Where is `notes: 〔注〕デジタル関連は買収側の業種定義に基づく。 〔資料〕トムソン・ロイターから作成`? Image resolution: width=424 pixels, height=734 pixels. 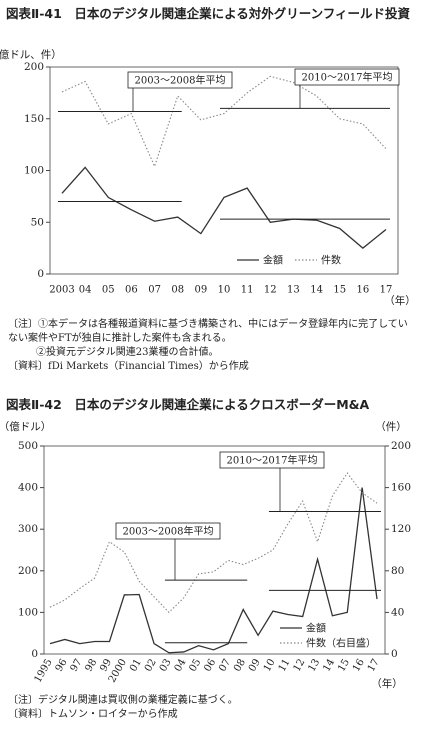 notes: 〔注〕デジタル関連は買収側の業種定義に基づく。 〔資料〕トムソン・ロイターから作成 is located at coordinates (208, 708).